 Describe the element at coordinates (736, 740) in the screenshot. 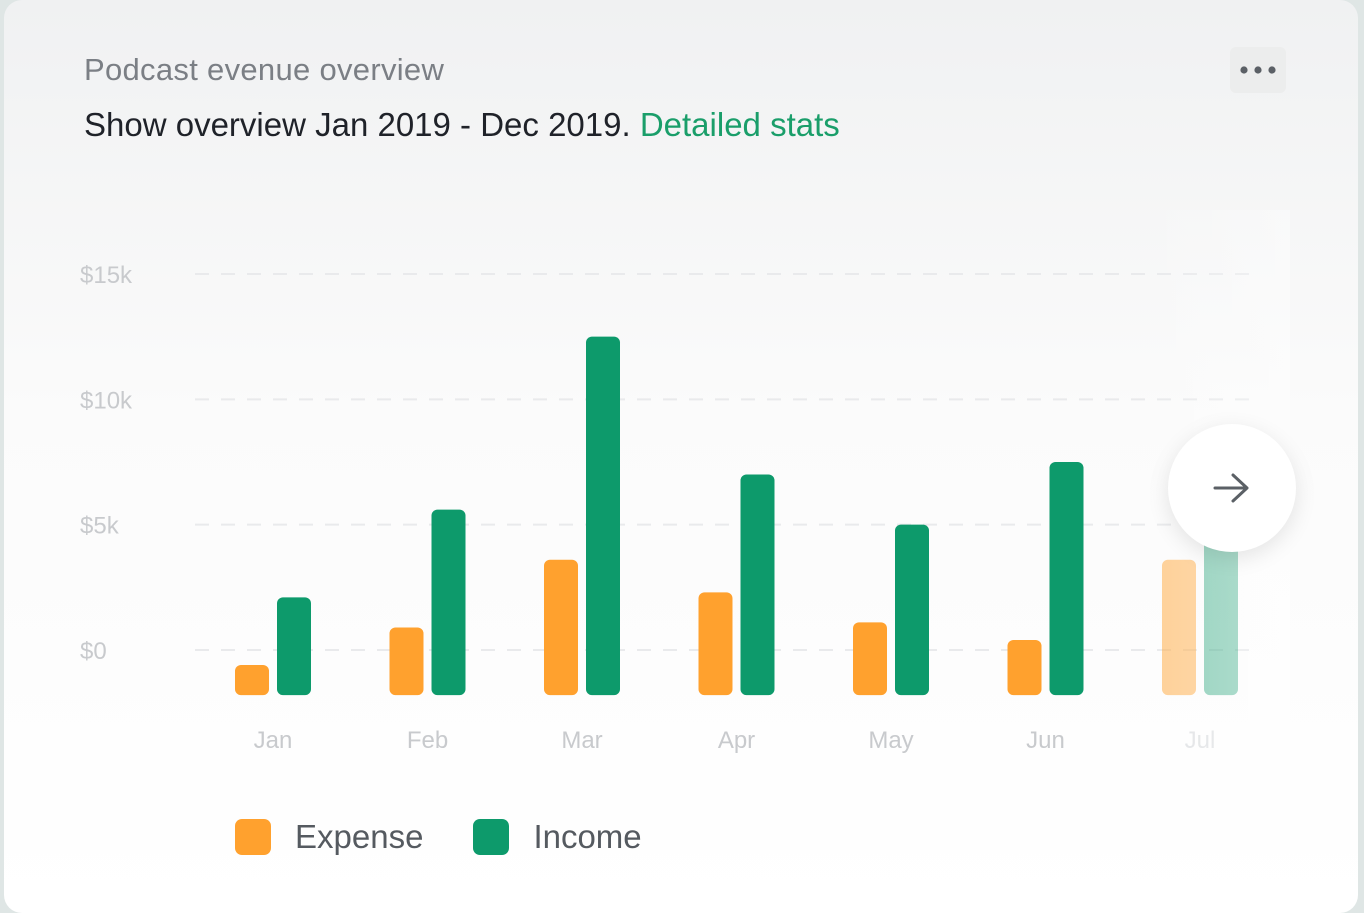

I see `x-tick-label: Apr` at that location.